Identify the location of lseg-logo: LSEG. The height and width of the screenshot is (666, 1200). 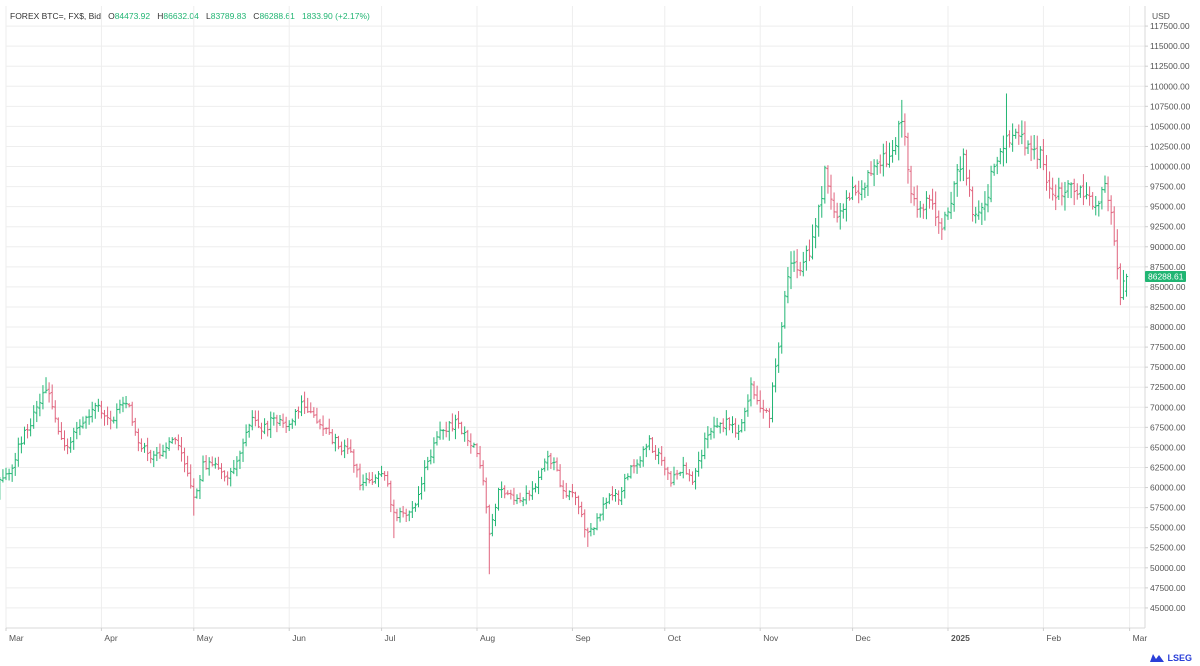
(1171, 658).